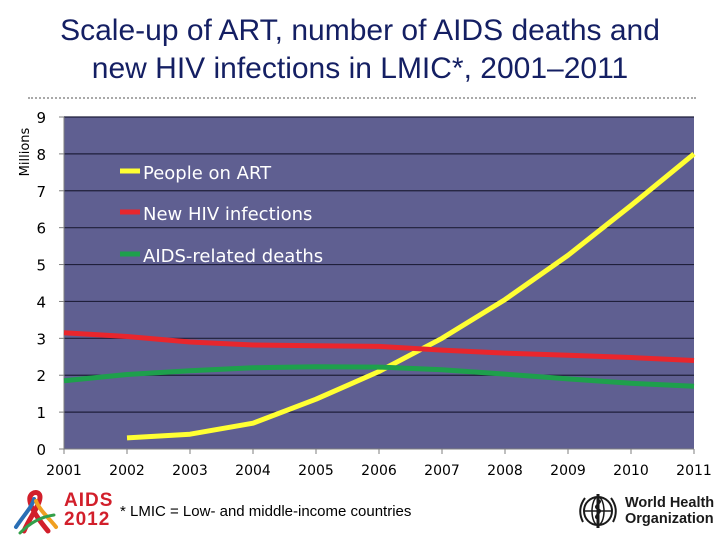 Image resolution: width=720 pixels, height=540 pixels. What do you see at coordinates (25, 151) in the screenshot?
I see `y-axis-label: Millions` at bounding box center [25, 151].